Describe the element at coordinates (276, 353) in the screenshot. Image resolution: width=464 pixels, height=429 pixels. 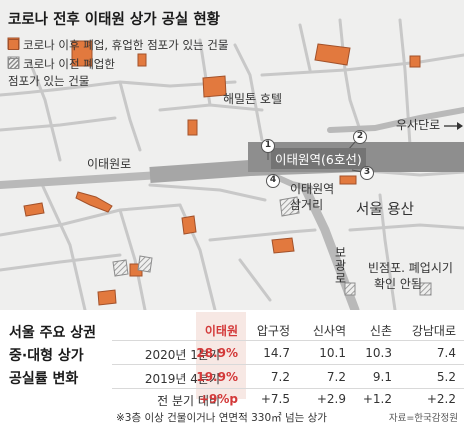
I see `cell-apgujeong: 14.7` at that location.